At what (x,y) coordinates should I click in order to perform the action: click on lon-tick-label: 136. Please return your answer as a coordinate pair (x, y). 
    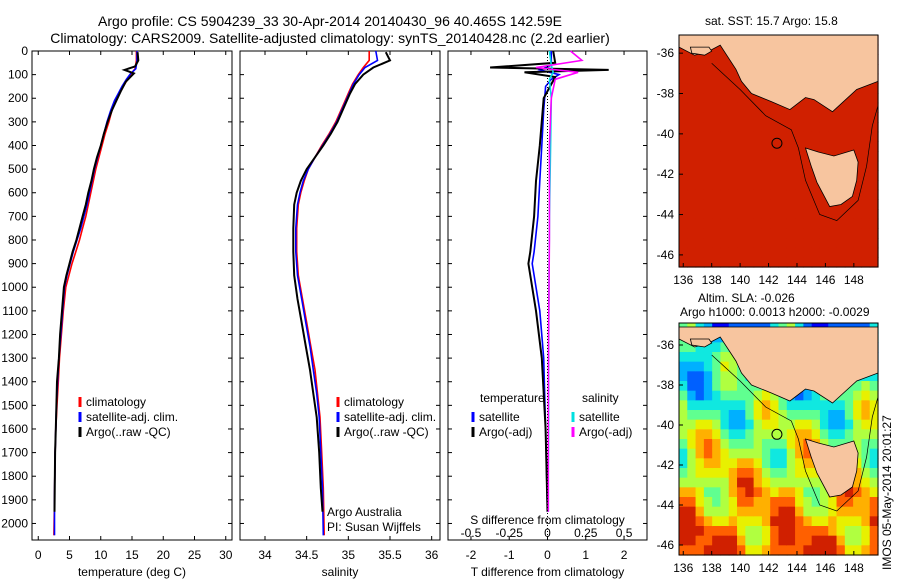
    Looking at the image, I should click on (683, 280).